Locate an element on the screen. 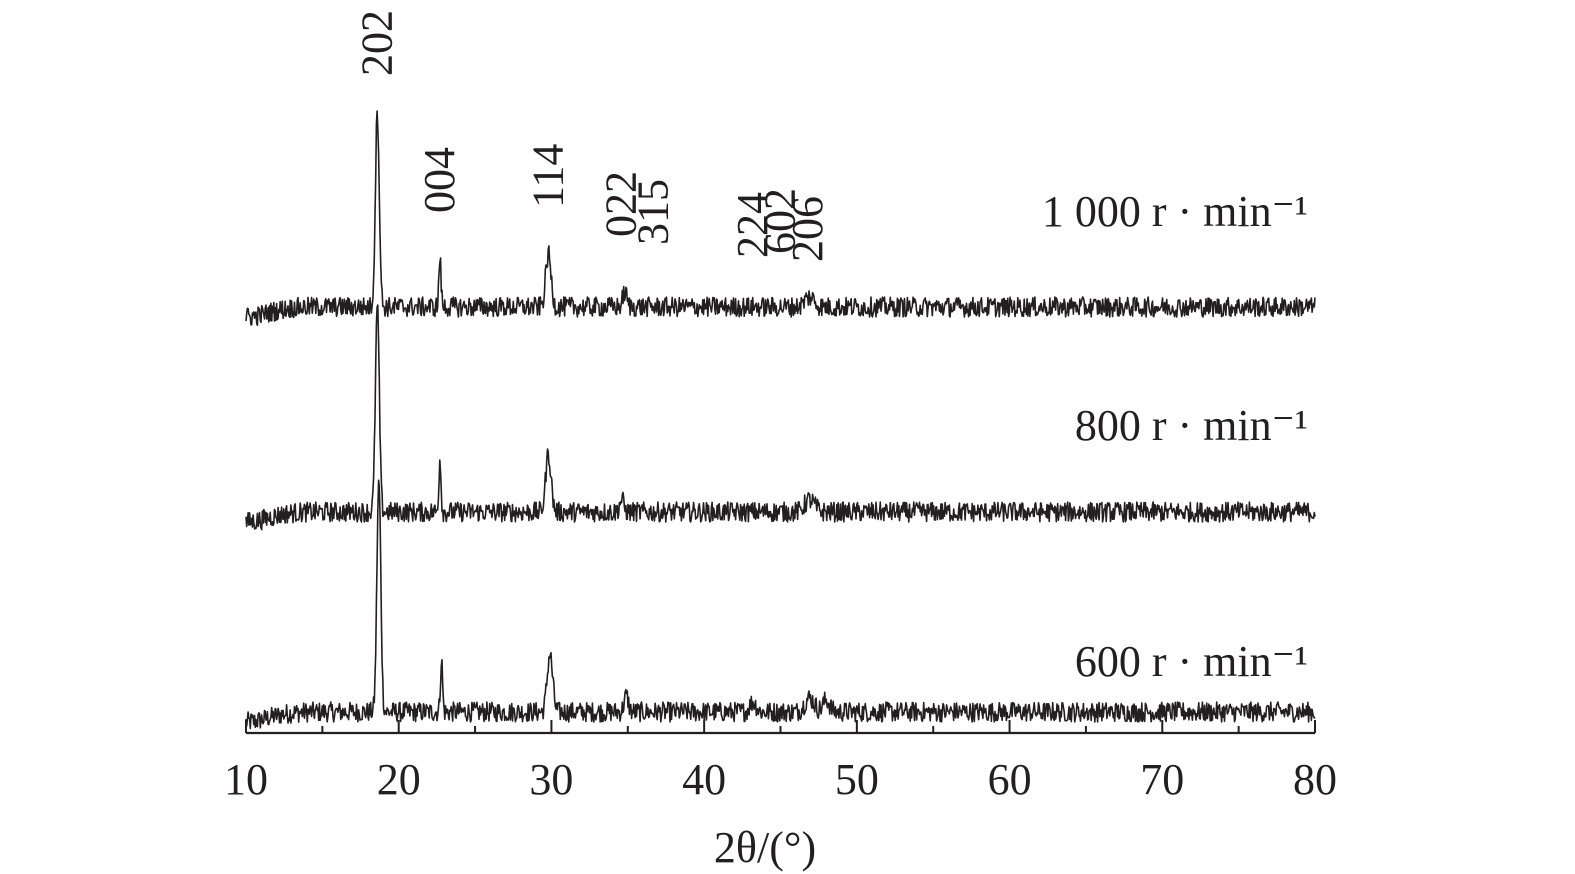  x-tick-labels: 10 20 30 40 50 60 70 80 is located at coordinates (780, 779).